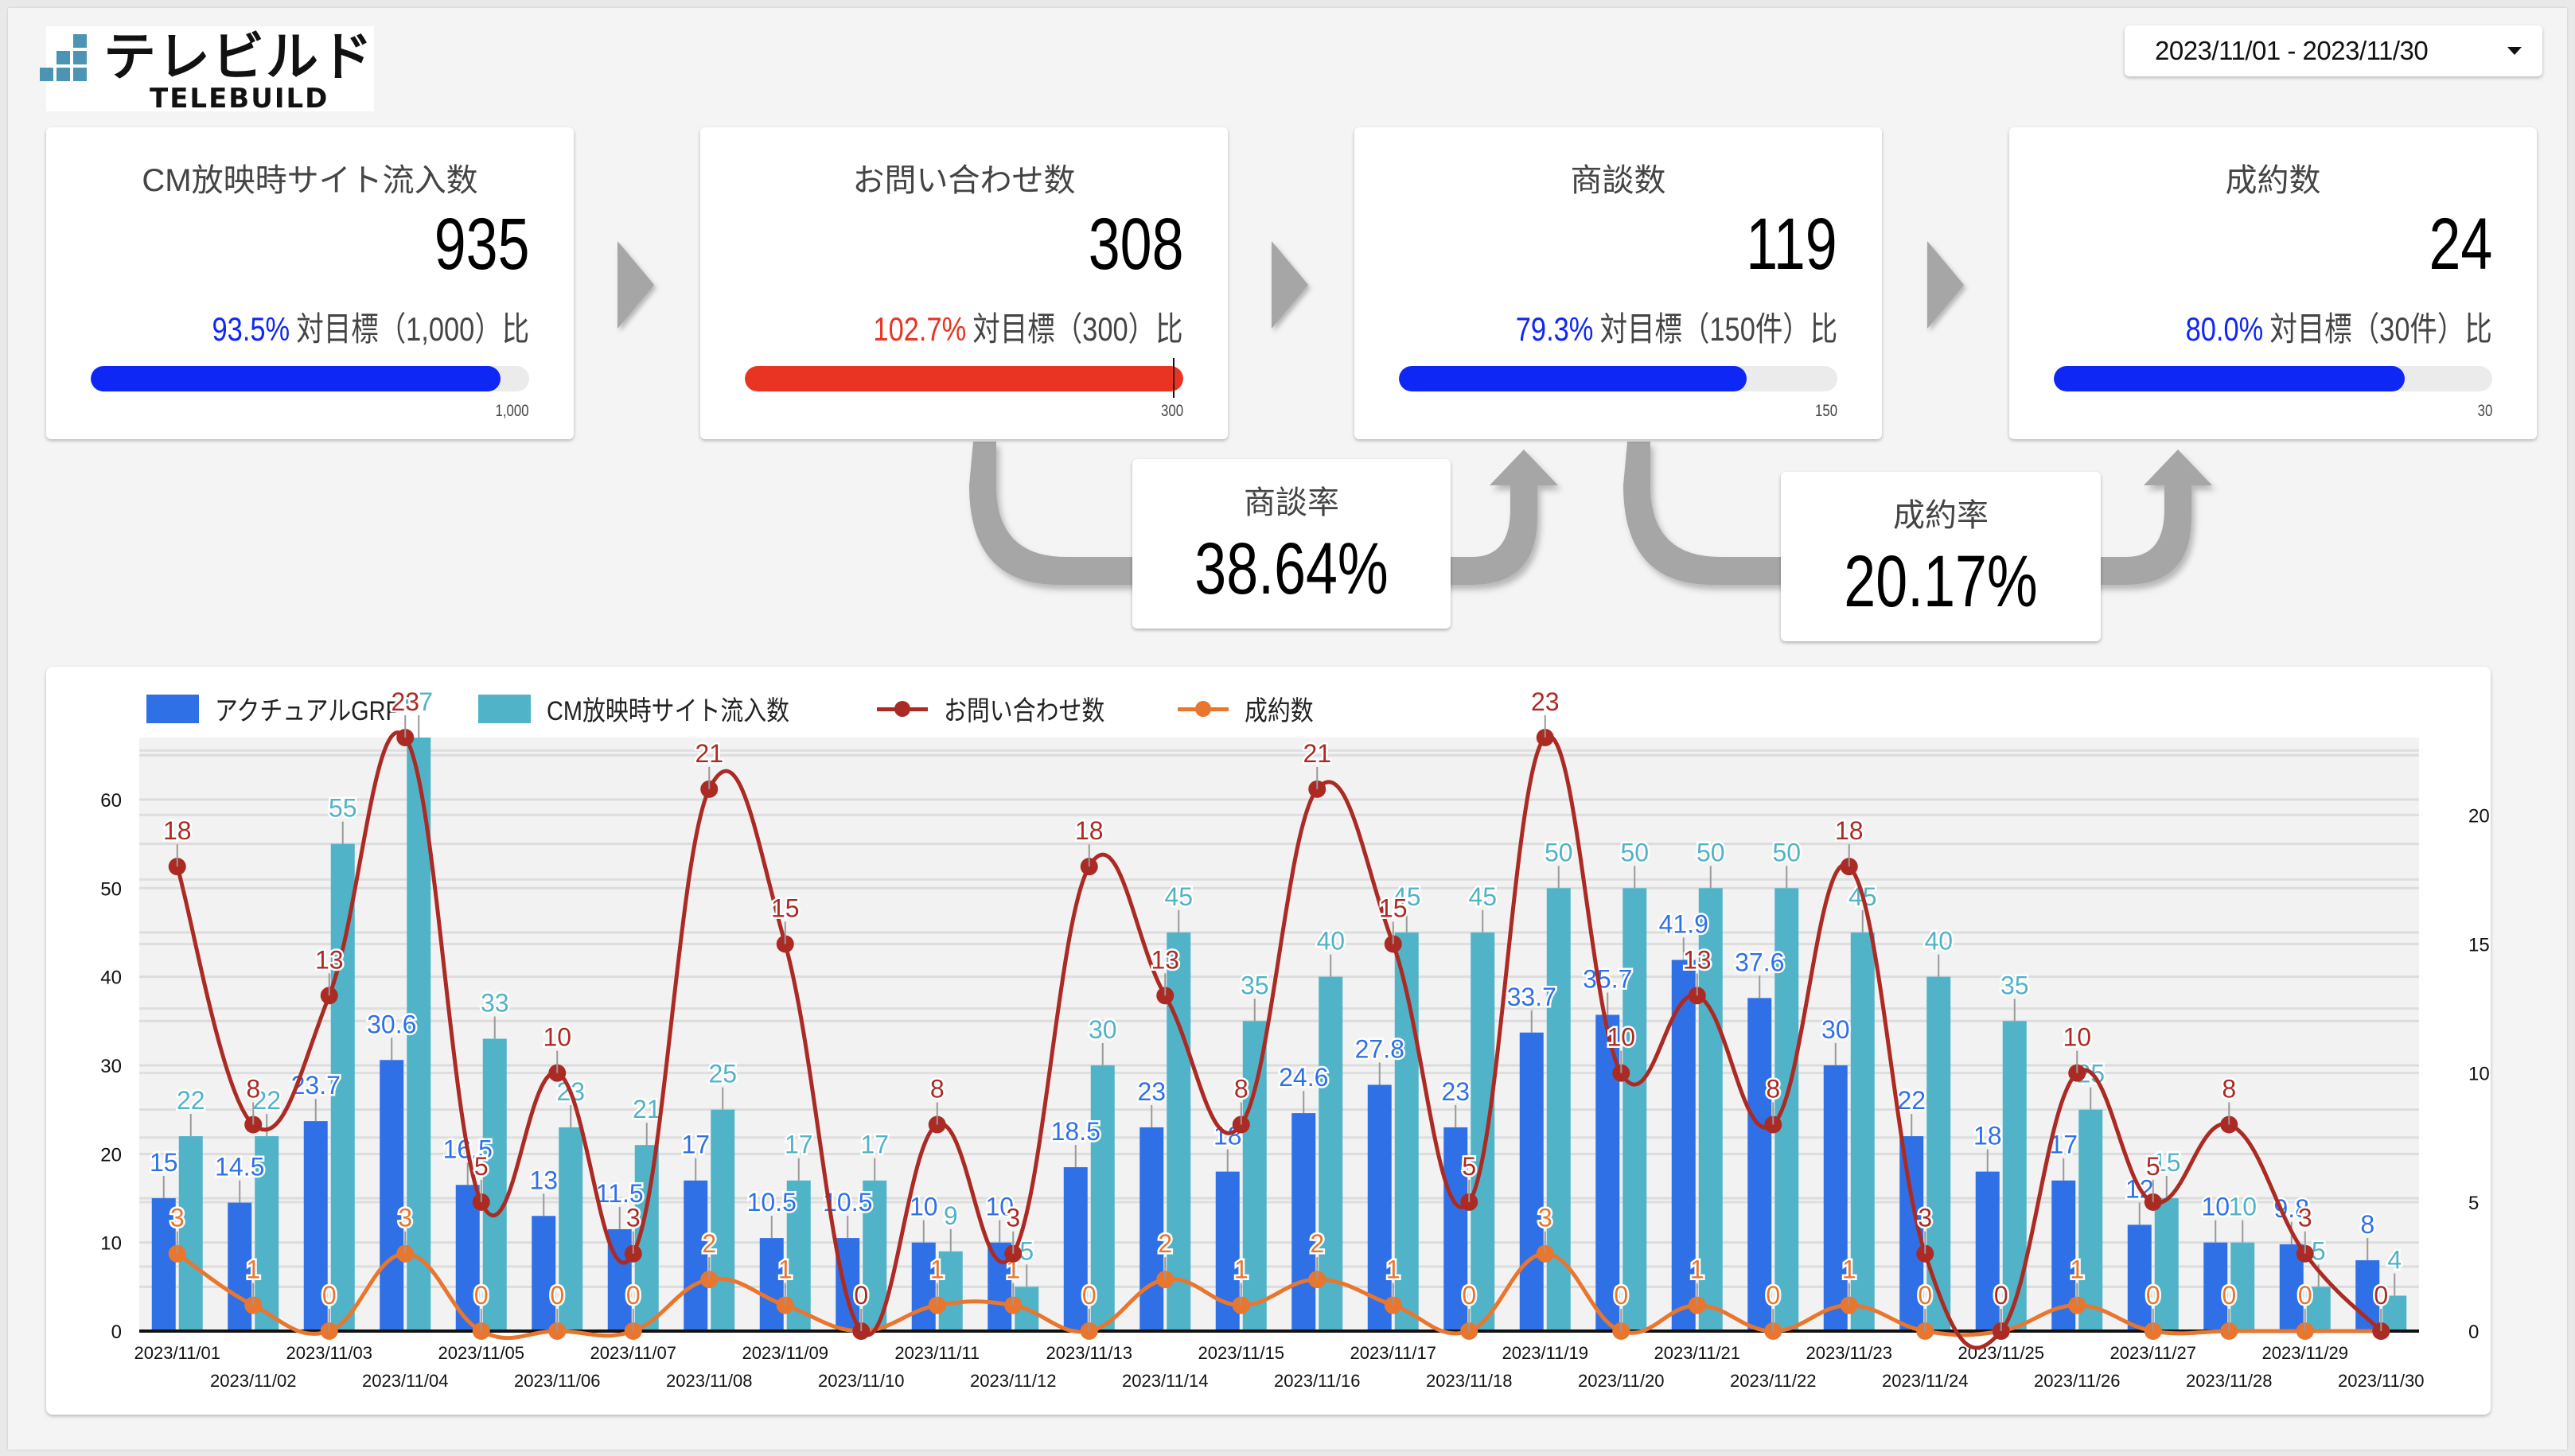 The image size is (2575, 1456). I want to click on rate-label: 成約率, so click(1941, 515).